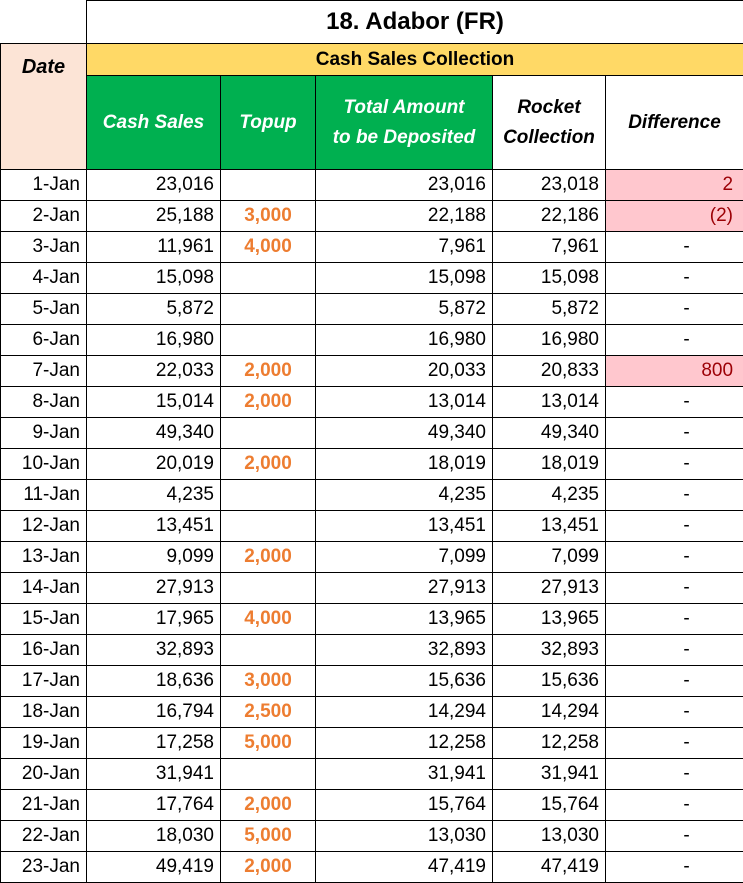 Image resolution: width=743 pixels, height=883 pixels. Describe the element at coordinates (43, 805) in the screenshot. I see `date-cell: 21-Jan` at that location.